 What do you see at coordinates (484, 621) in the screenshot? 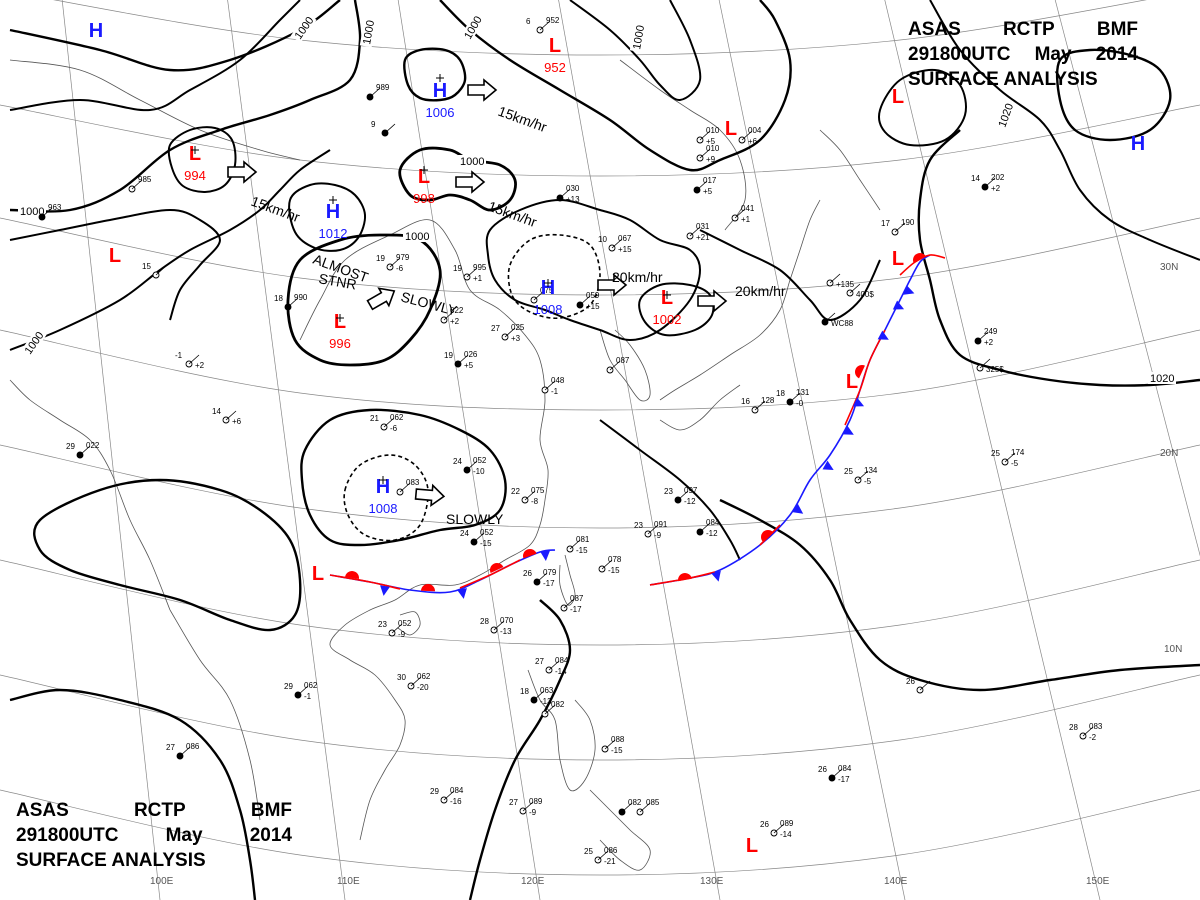
I see `station-temp: 28` at bounding box center [484, 621].